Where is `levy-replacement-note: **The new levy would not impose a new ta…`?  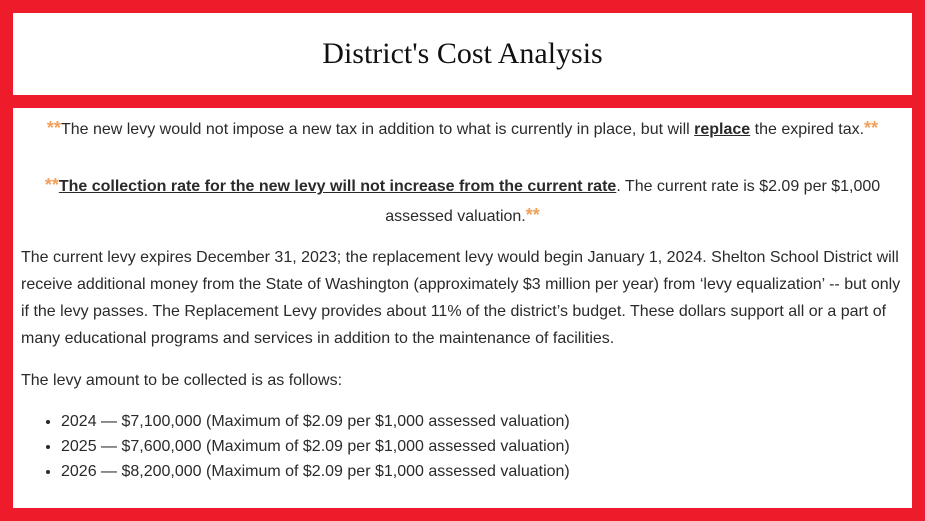 levy-replacement-note: **The new levy would not impose a new ta… is located at coordinates (462, 129).